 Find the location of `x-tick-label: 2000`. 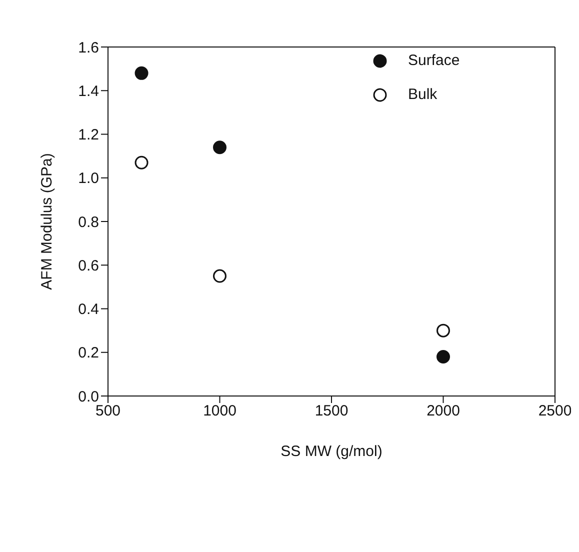

x-tick-label: 2000 is located at coordinates (443, 411).